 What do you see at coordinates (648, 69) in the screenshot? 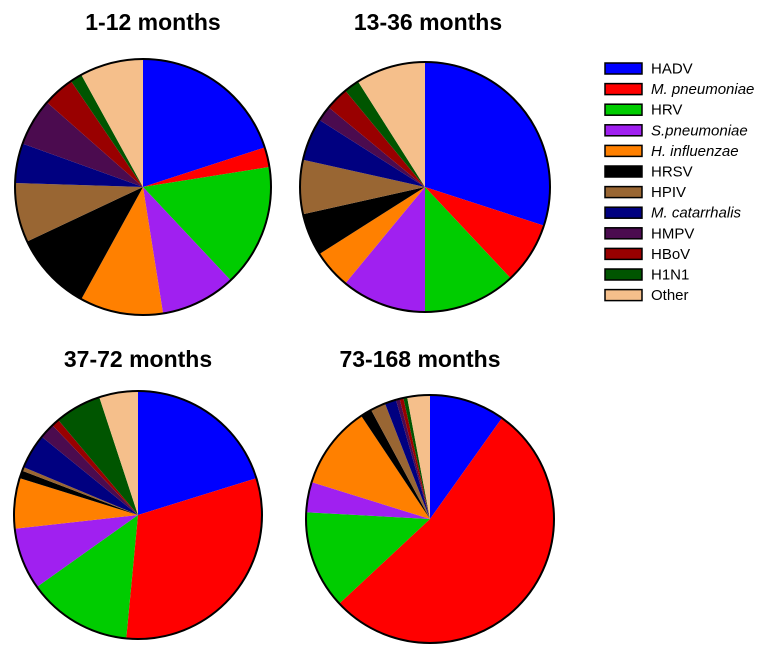
I see `legend-item-hadv: HADV` at bounding box center [648, 69].